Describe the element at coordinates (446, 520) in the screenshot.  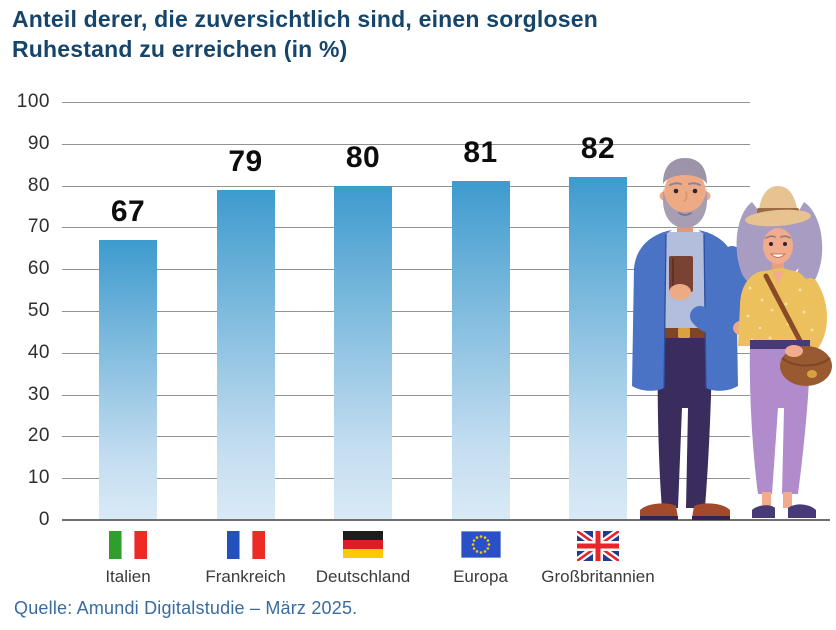
I see `x-axis-line` at that location.